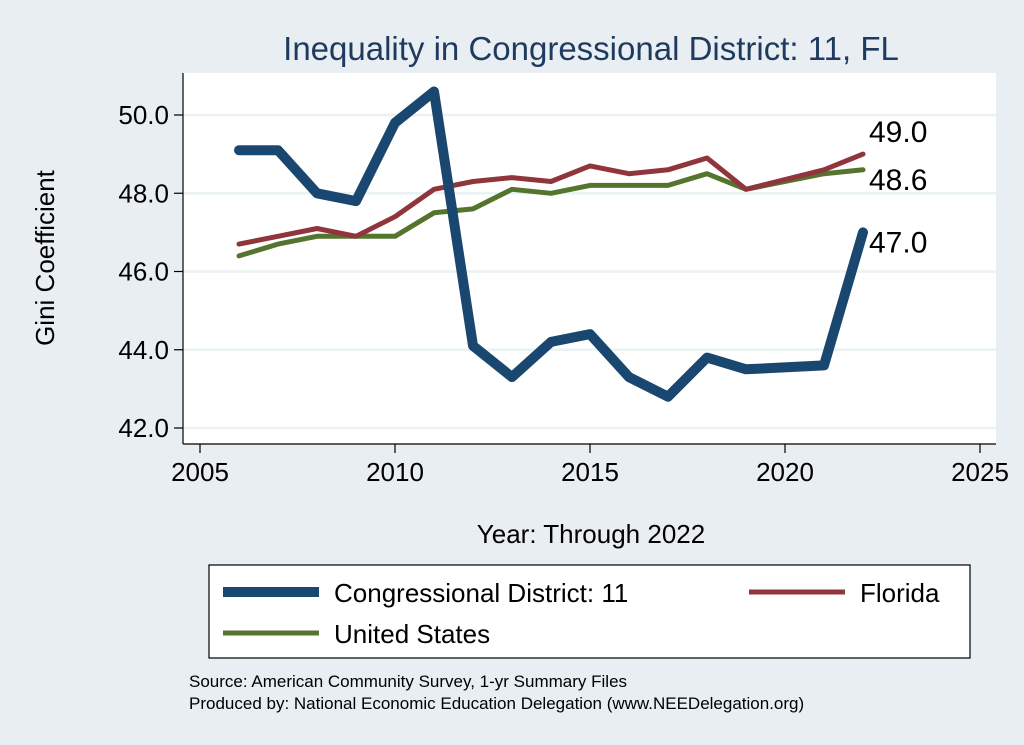 Image resolution: width=1024 pixels, height=745 pixels. Describe the element at coordinates (898, 180) in the screenshot. I see `end-label: 48.6` at that location.